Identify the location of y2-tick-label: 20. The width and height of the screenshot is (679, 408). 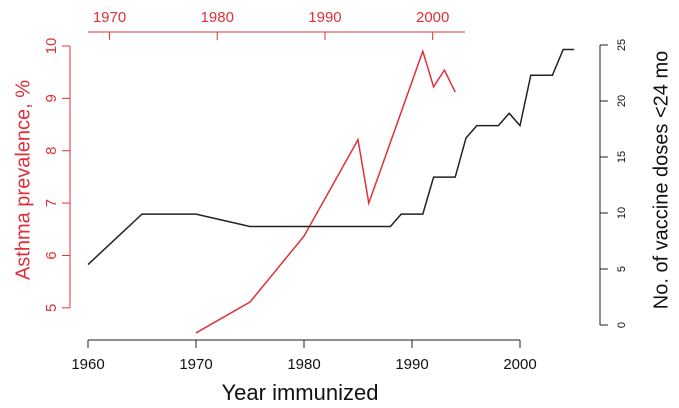
(622, 101).